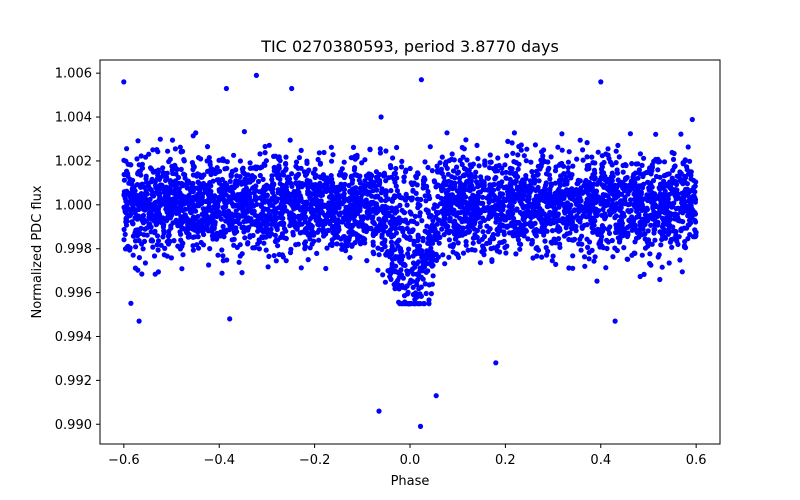 The width and height of the screenshot is (800, 500). I want to click on x-tick-label: −0.4, so click(219, 460).